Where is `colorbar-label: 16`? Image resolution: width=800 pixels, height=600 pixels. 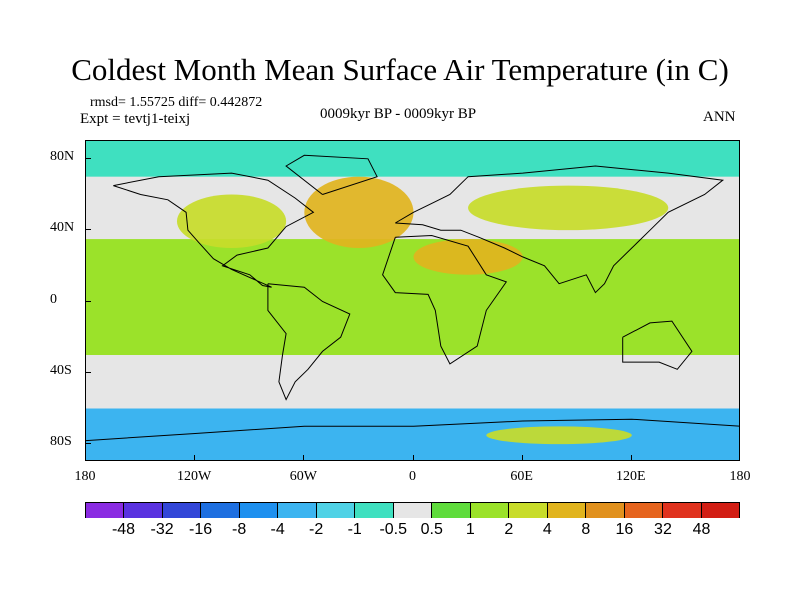
colorbar-label: 16 is located at coordinates (624, 529).